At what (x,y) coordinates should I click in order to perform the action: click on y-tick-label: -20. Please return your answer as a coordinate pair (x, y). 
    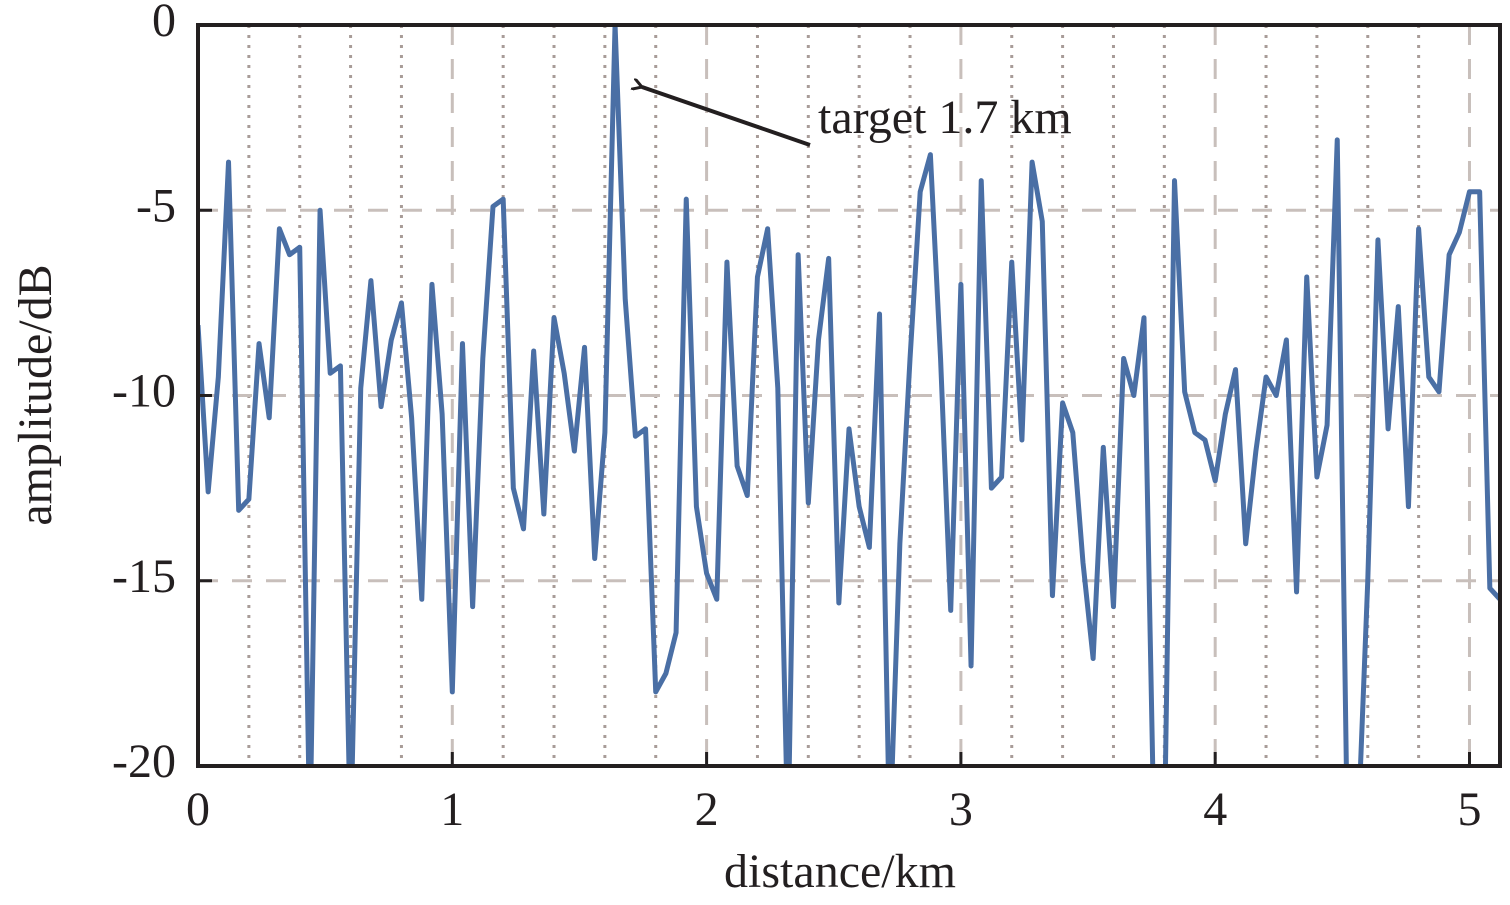
    Looking at the image, I should click on (144, 761).